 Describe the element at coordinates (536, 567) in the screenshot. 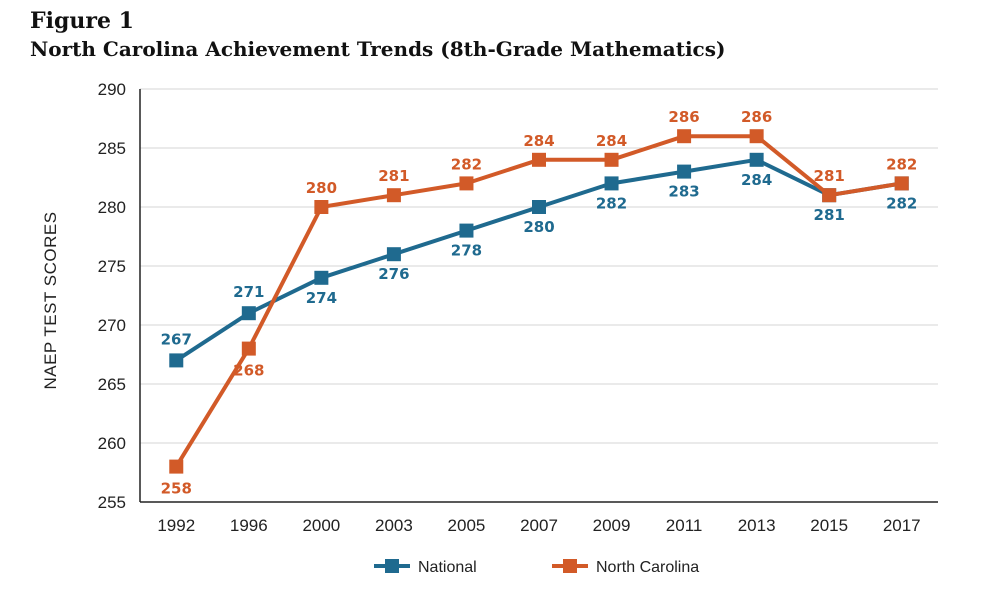

I see `legend: National North Carolina` at that location.